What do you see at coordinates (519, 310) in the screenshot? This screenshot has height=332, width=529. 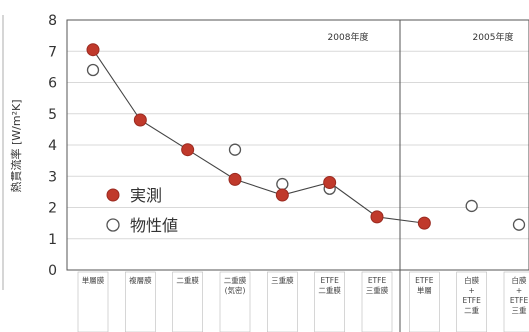 I see `x-category-label: 三重` at bounding box center [519, 310].